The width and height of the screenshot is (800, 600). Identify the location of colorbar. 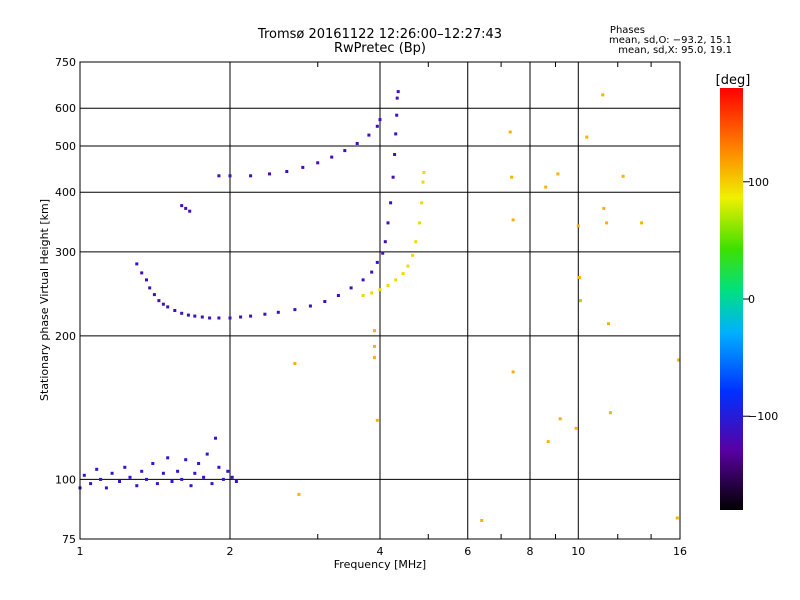
(731, 299).